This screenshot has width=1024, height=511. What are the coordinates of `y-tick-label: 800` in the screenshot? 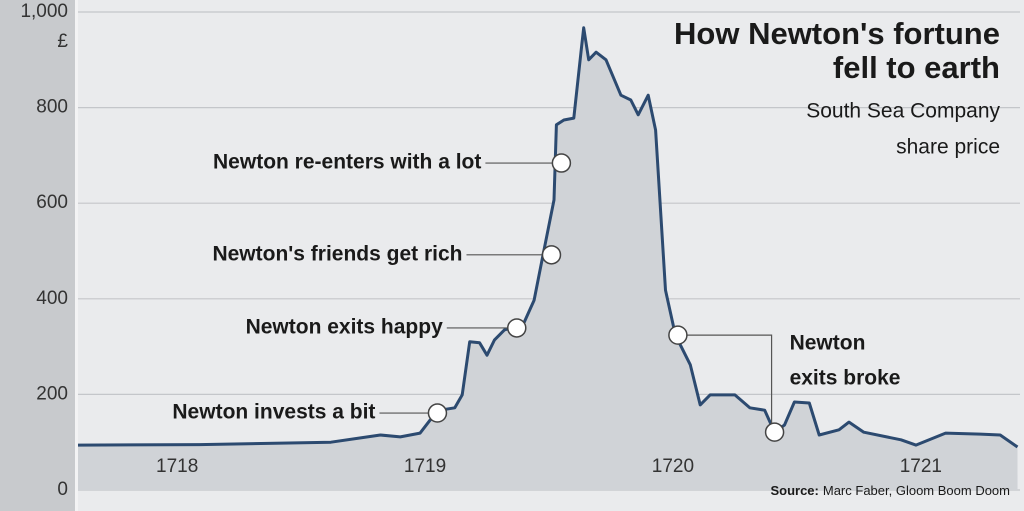 It's located at (52, 107).